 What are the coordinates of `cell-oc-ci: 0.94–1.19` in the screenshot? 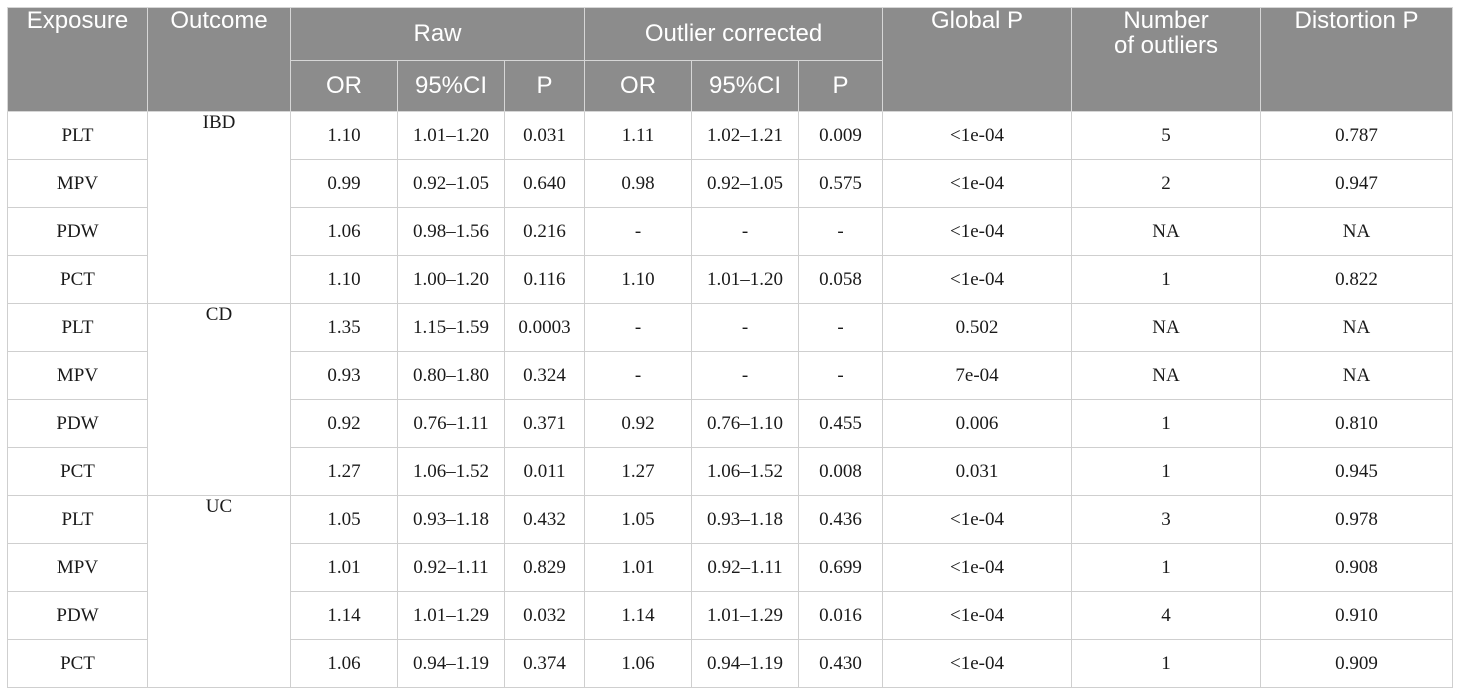 It's located at (745, 663).